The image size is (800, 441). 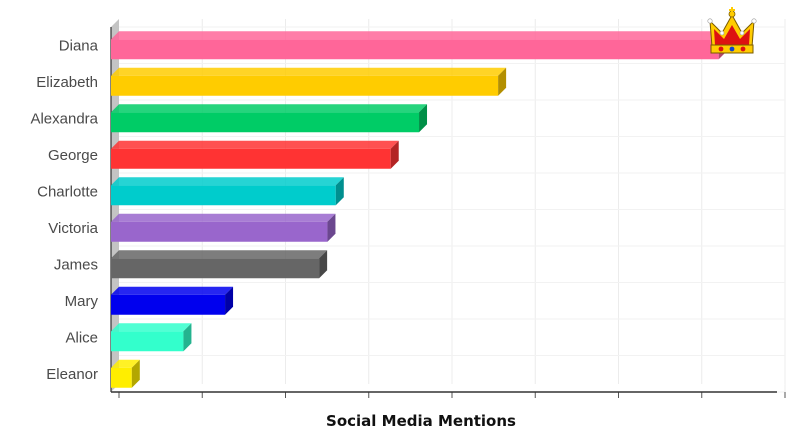 I want to click on x-axis-title: Social Media Mentions, so click(x=421, y=421).